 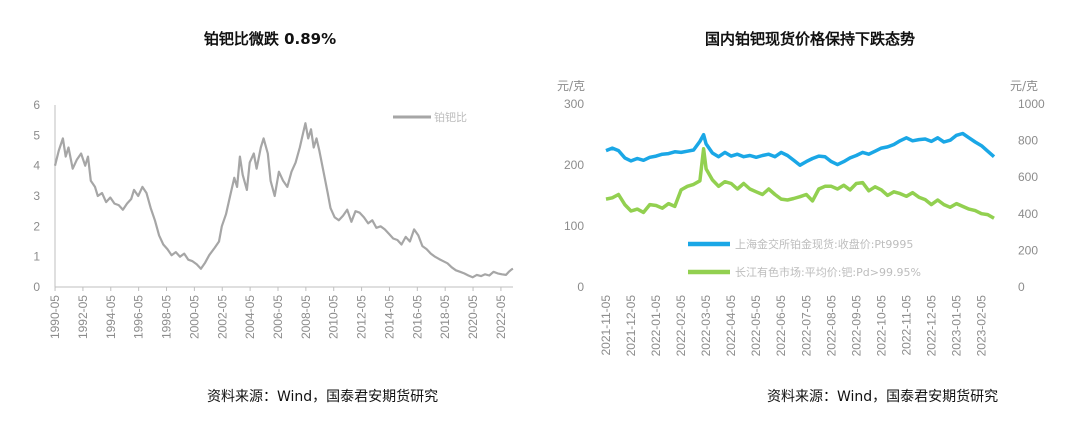 What do you see at coordinates (981, 326) in the screenshot?
I see `right-x-tick-label: 2023-02-05` at bounding box center [981, 326].